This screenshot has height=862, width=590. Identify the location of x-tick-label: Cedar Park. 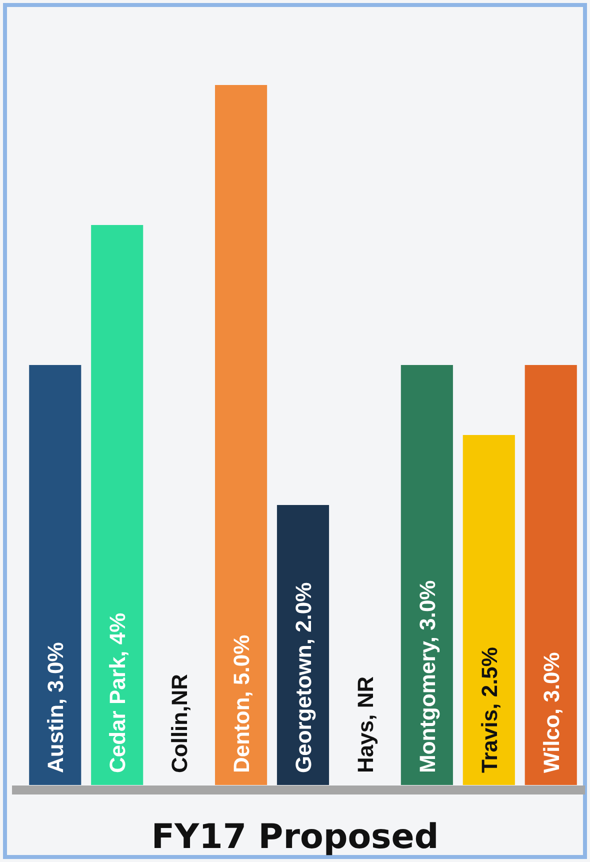
(117, 714).